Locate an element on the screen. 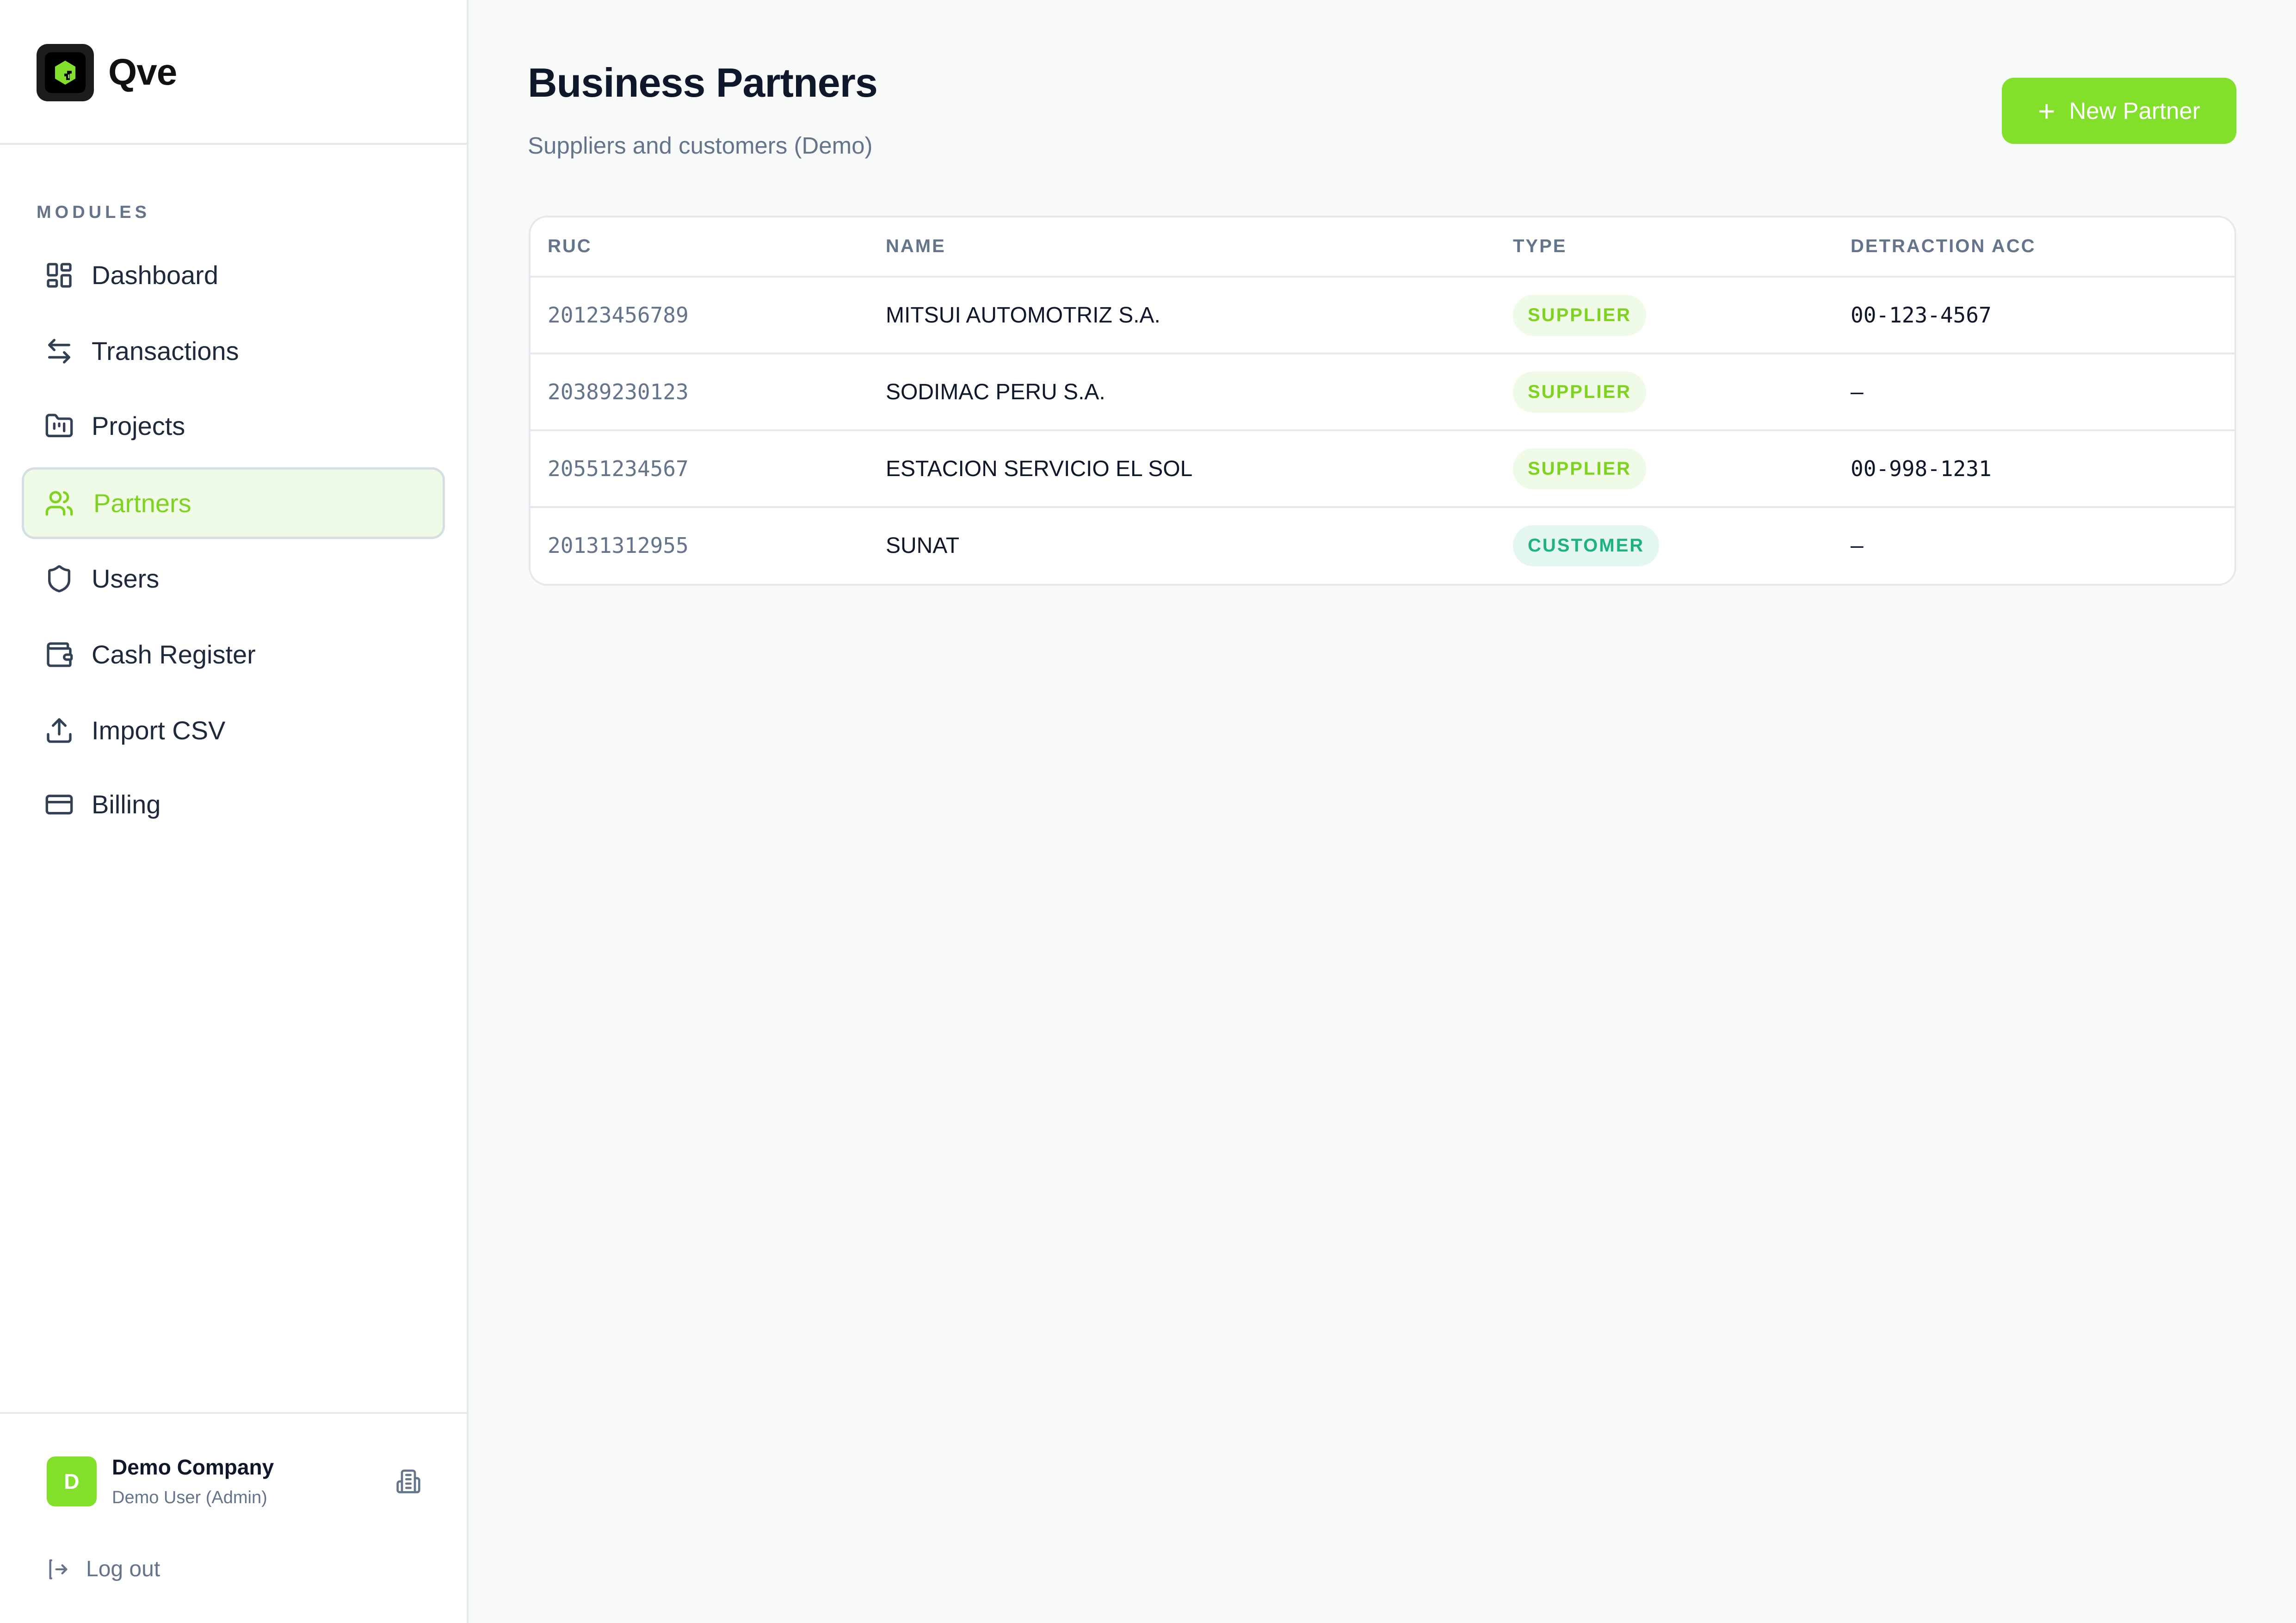  sidebar-item-partners: Partners is located at coordinates (233, 503).